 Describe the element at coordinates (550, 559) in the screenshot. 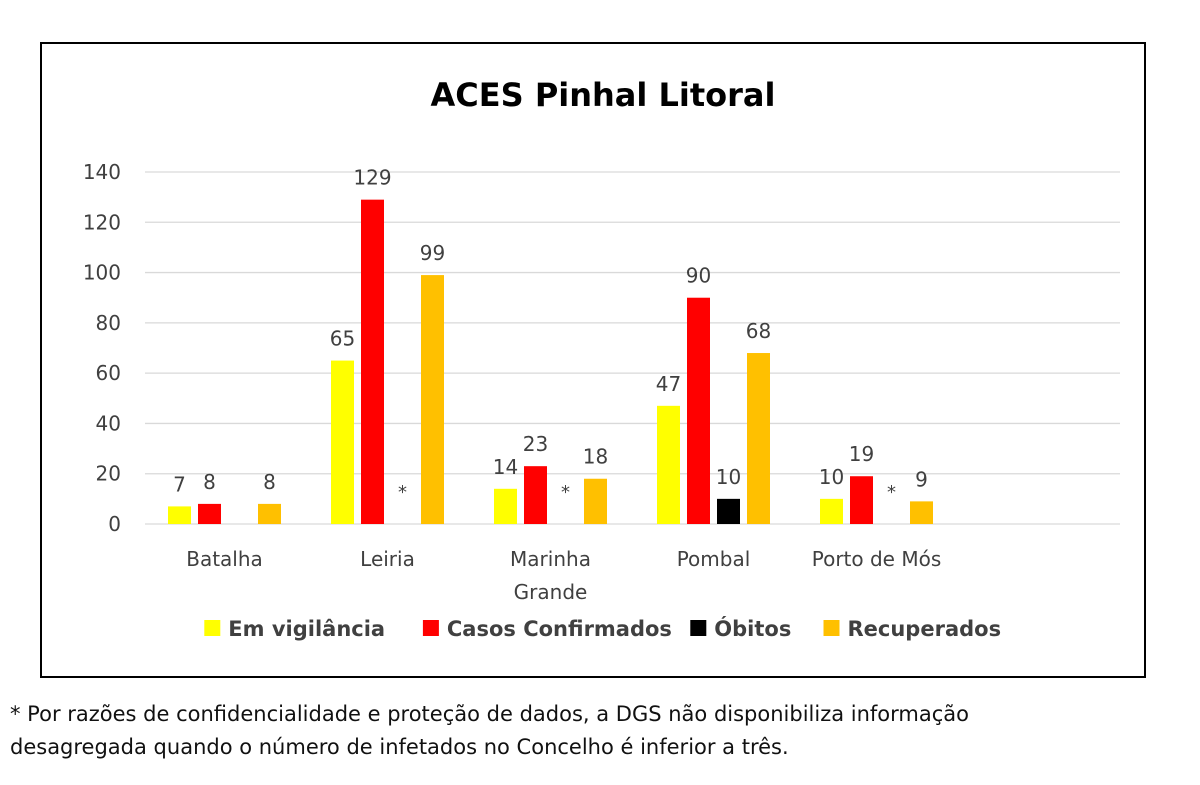

I see `x-tick-label: Marinha` at that location.